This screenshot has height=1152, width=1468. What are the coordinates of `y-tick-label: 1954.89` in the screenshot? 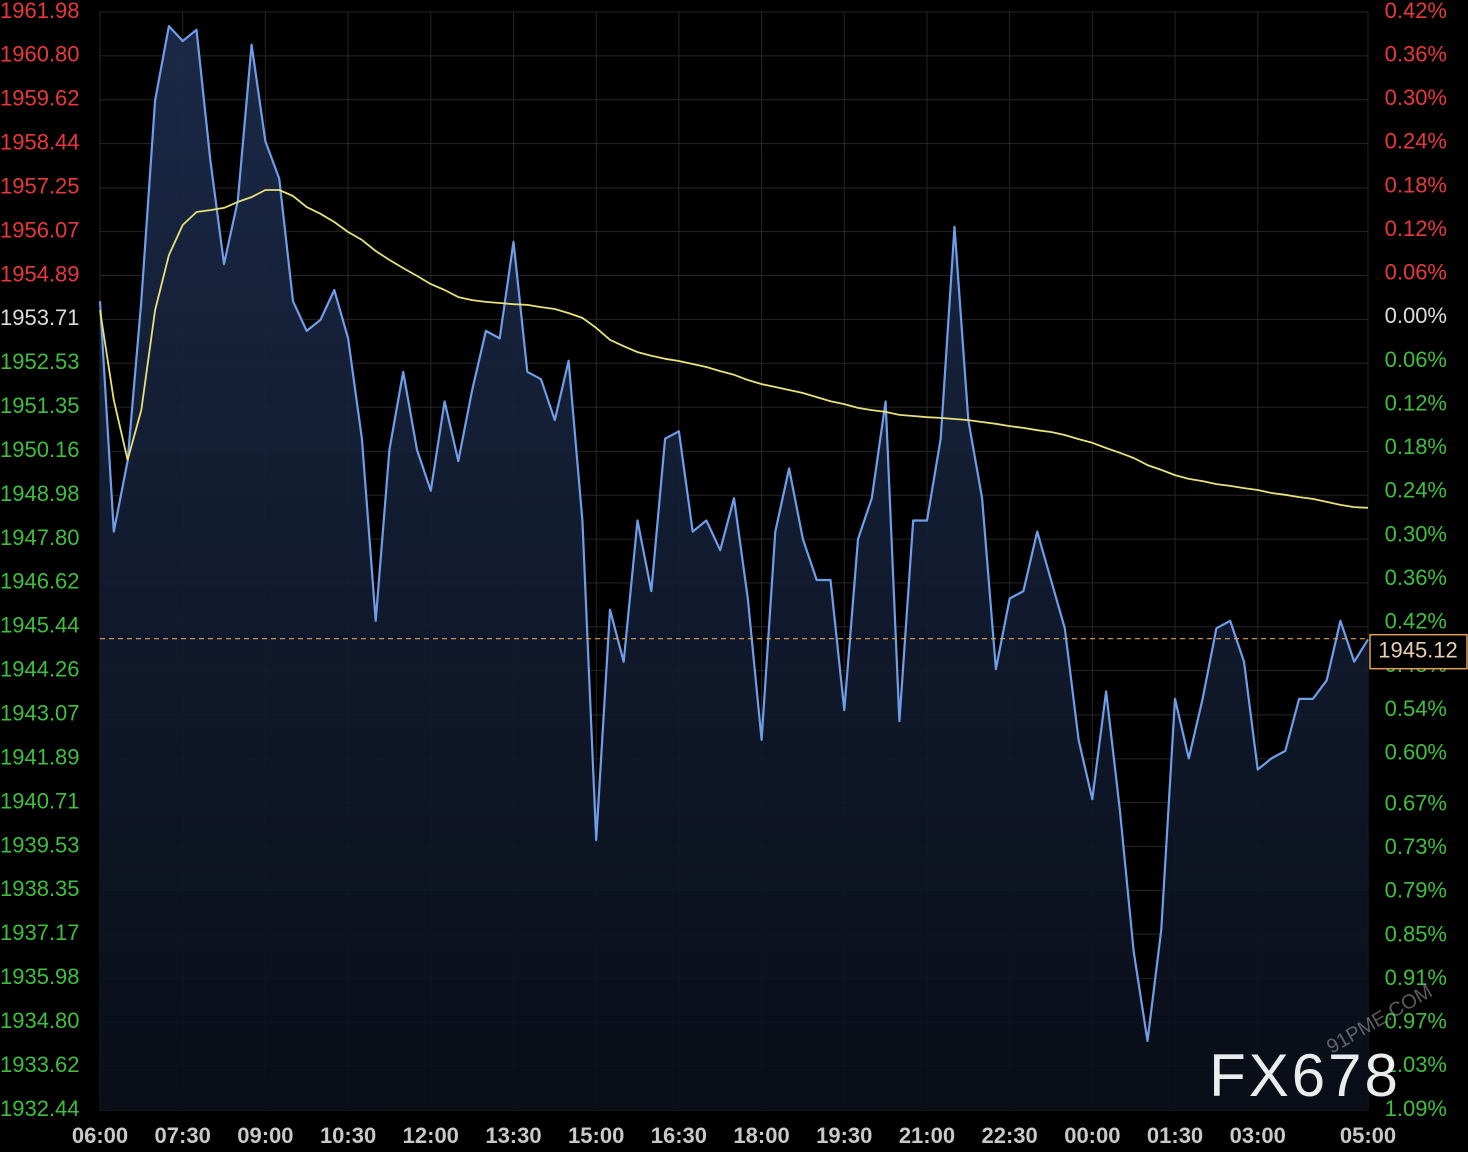 It's located at (40, 273).